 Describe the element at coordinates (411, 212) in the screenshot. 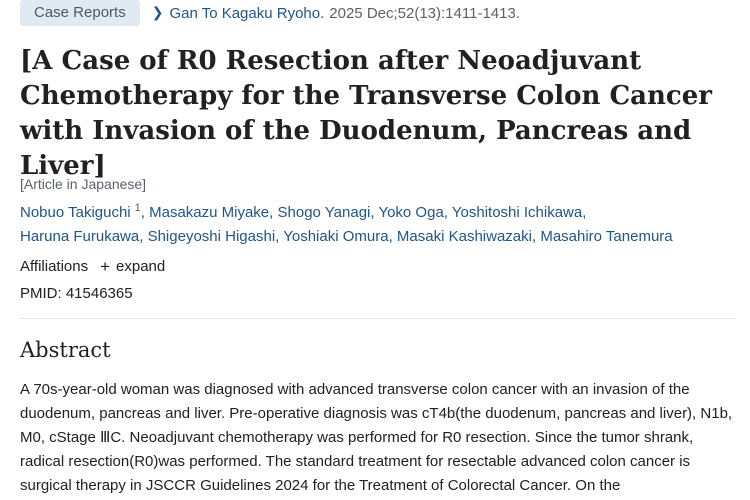

I see `author-link: Yoko Oga` at that location.